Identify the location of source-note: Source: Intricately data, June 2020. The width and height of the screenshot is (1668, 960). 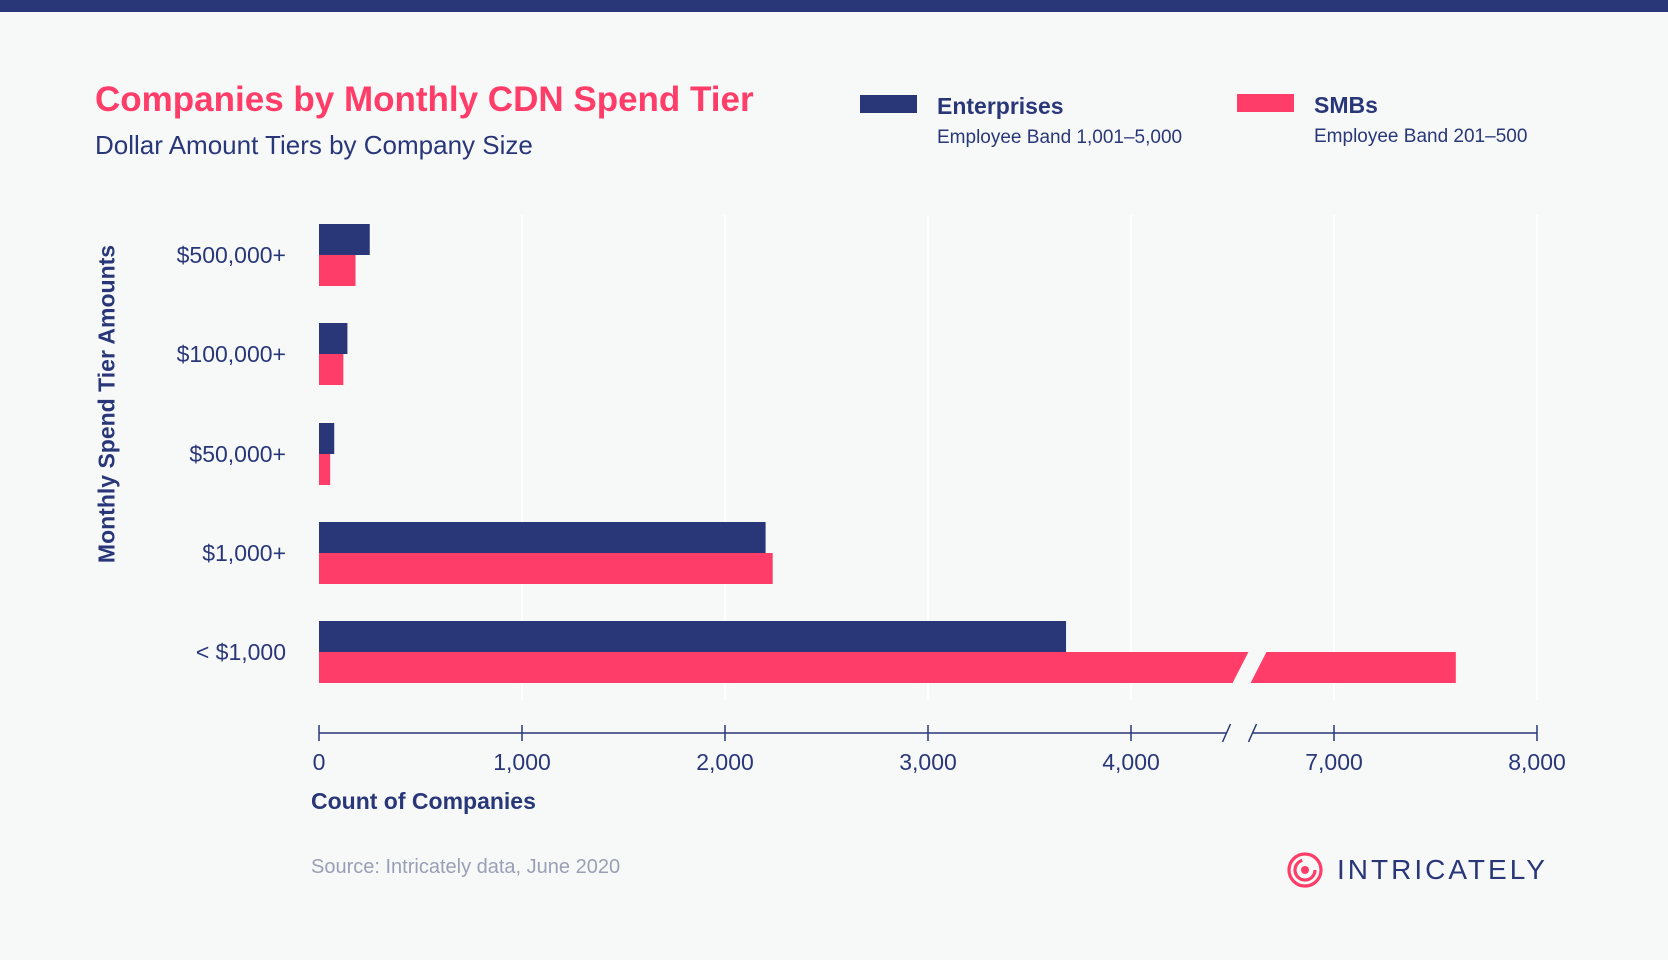
(466, 867).